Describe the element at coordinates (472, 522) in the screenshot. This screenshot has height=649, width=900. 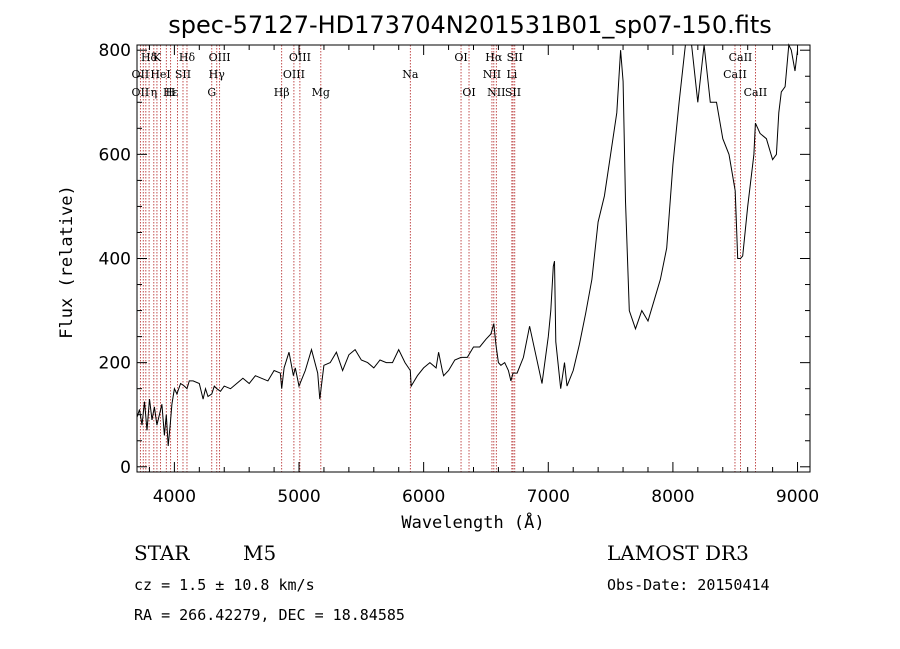
I see `x-axis-label: Wavelength (Å)` at that location.